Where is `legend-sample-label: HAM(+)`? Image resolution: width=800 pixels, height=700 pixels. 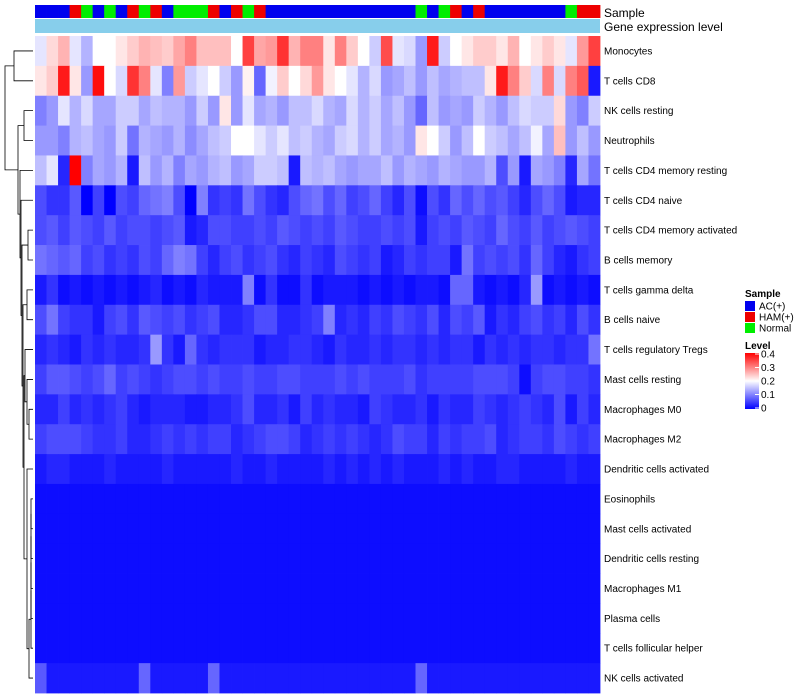
legend-sample-label: HAM(+) is located at coordinates (776, 318).